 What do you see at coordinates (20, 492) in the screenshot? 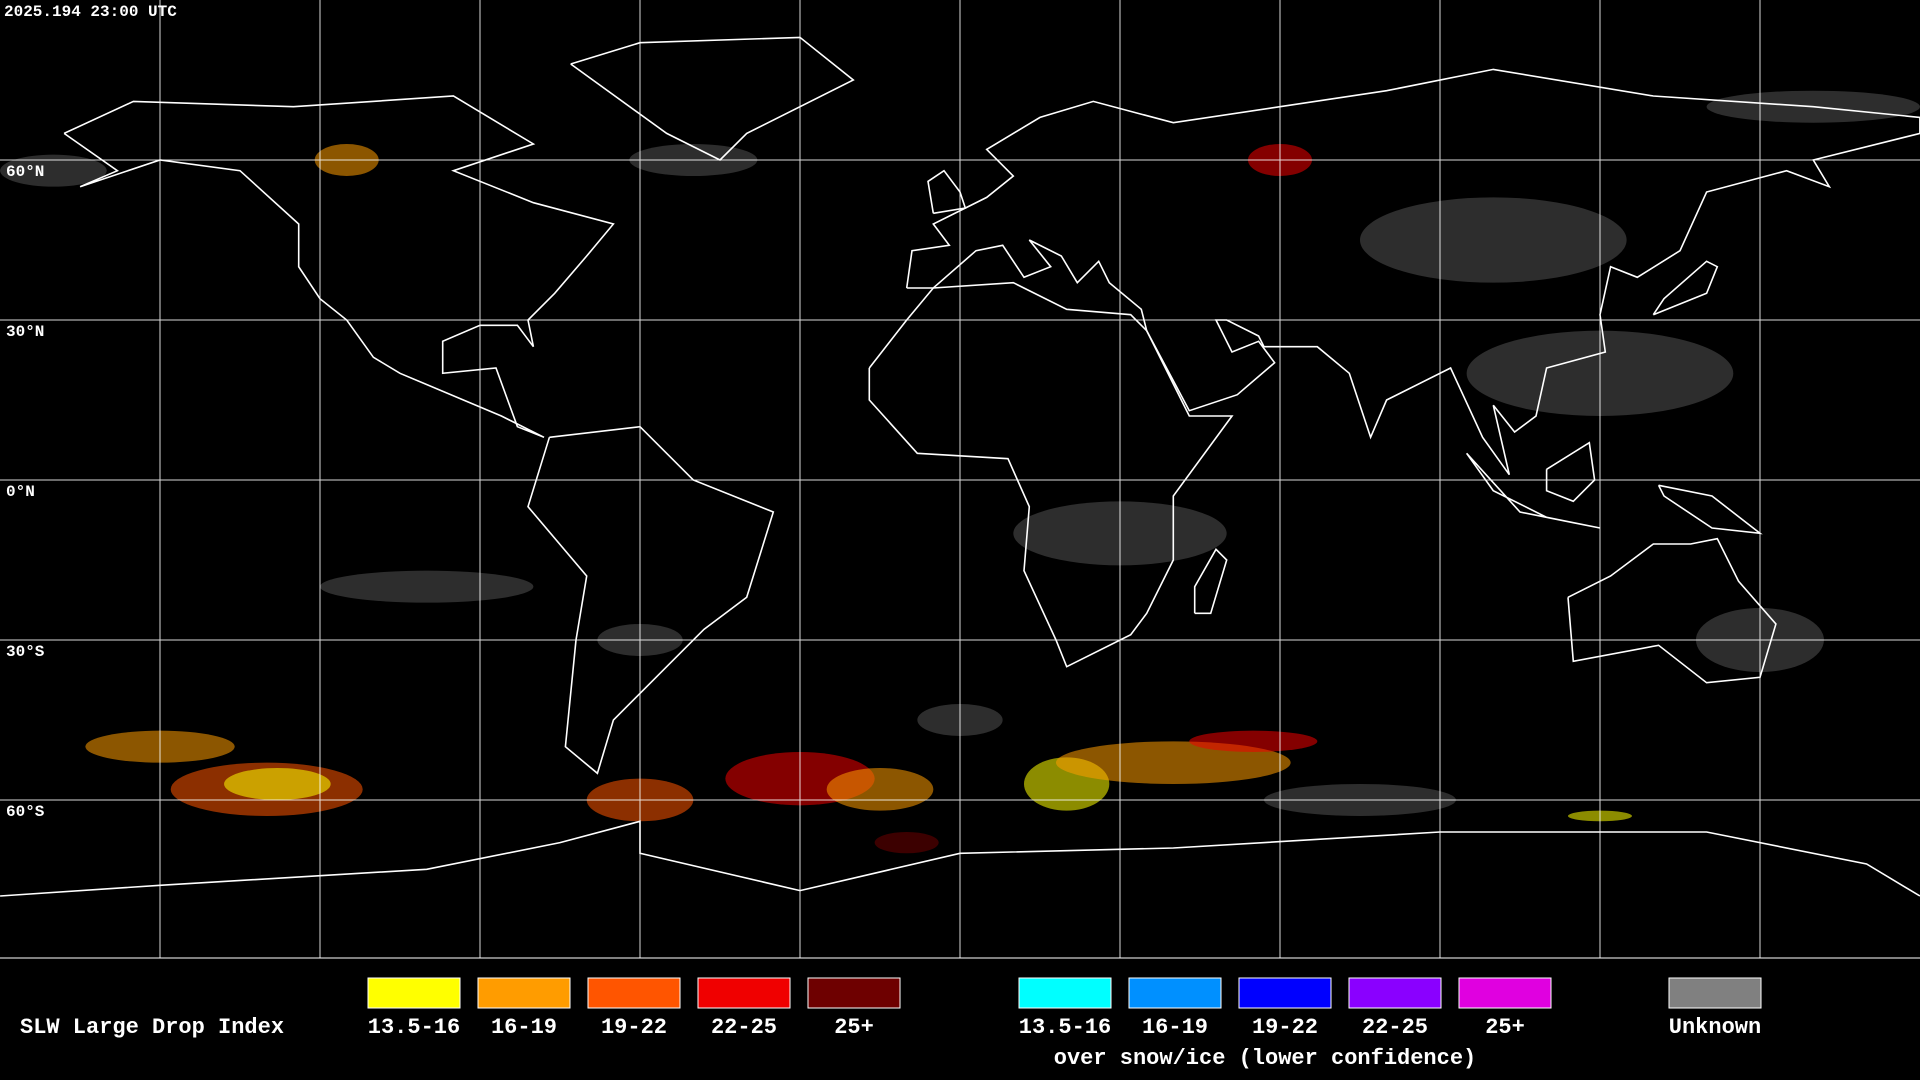
I see `latitude-label: 0°N` at bounding box center [20, 492].